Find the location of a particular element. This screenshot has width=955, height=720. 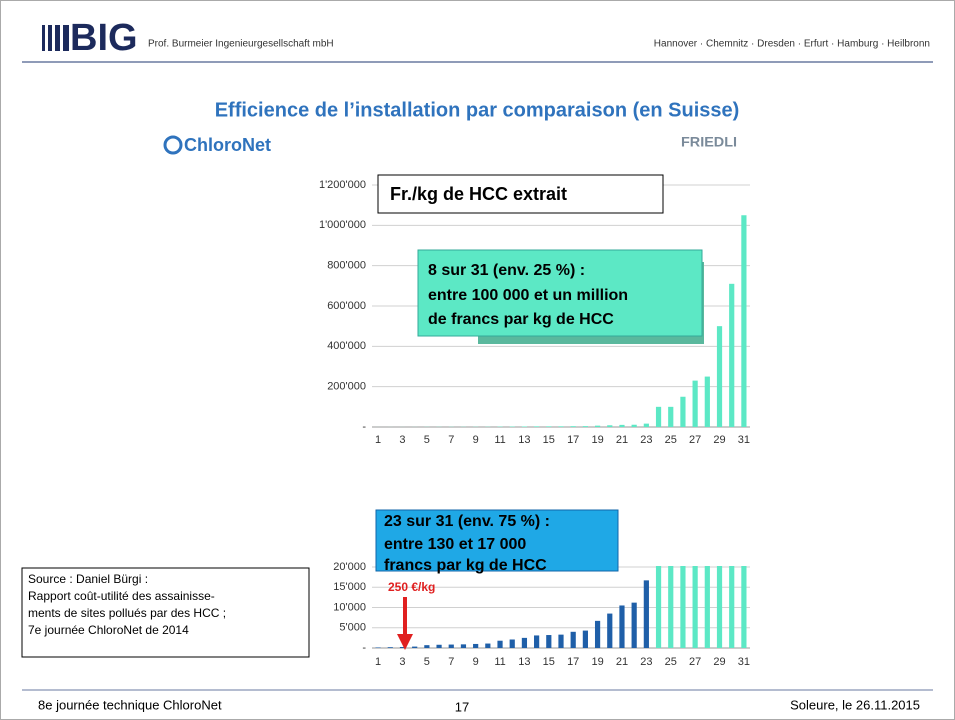

footer-right: Soleure, le 26.11.2015 is located at coordinates (855, 704).